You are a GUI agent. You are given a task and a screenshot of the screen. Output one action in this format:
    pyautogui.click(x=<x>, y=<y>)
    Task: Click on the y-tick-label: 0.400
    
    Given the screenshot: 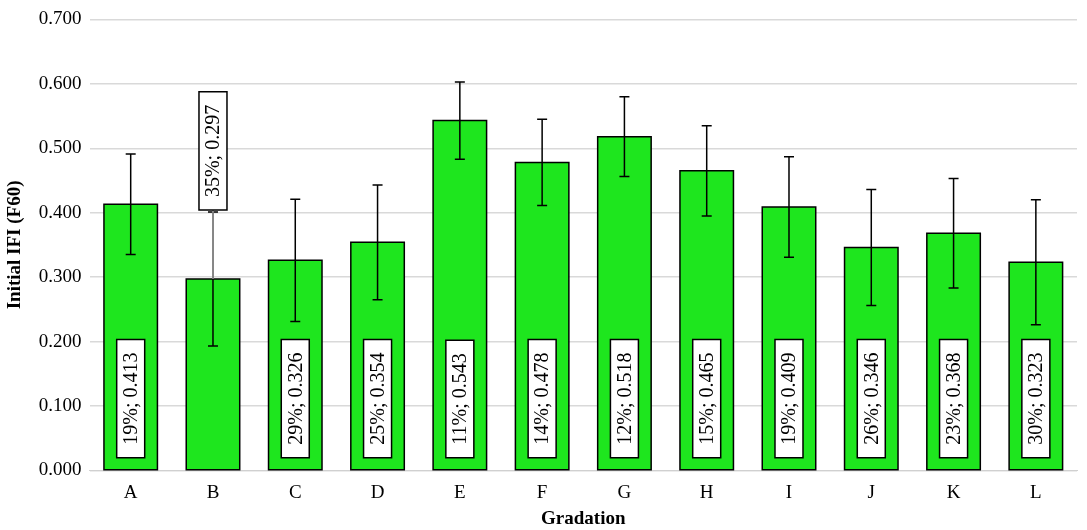 What is the action you would take?
    pyautogui.click(x=60, y=211)
    